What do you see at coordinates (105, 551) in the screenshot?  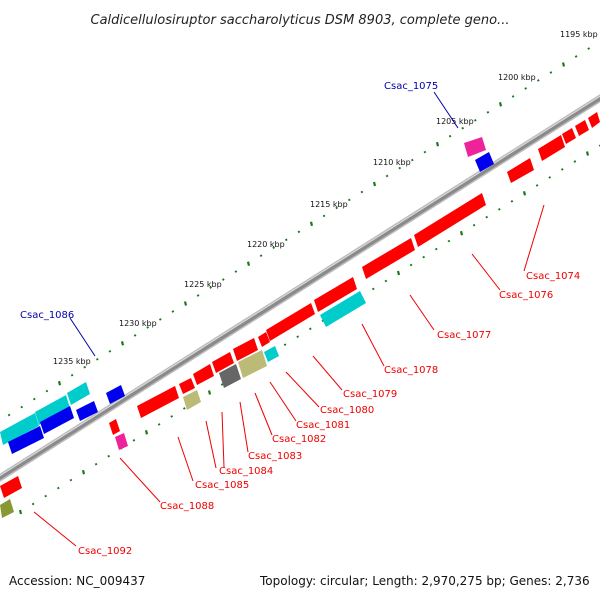 I see `gene-label: Csac_1092` at bounding box center [105, 551].